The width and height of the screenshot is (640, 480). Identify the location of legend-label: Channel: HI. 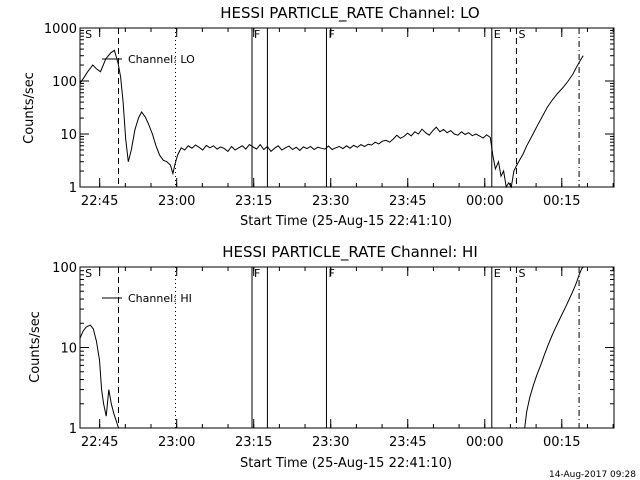
(160, 298).